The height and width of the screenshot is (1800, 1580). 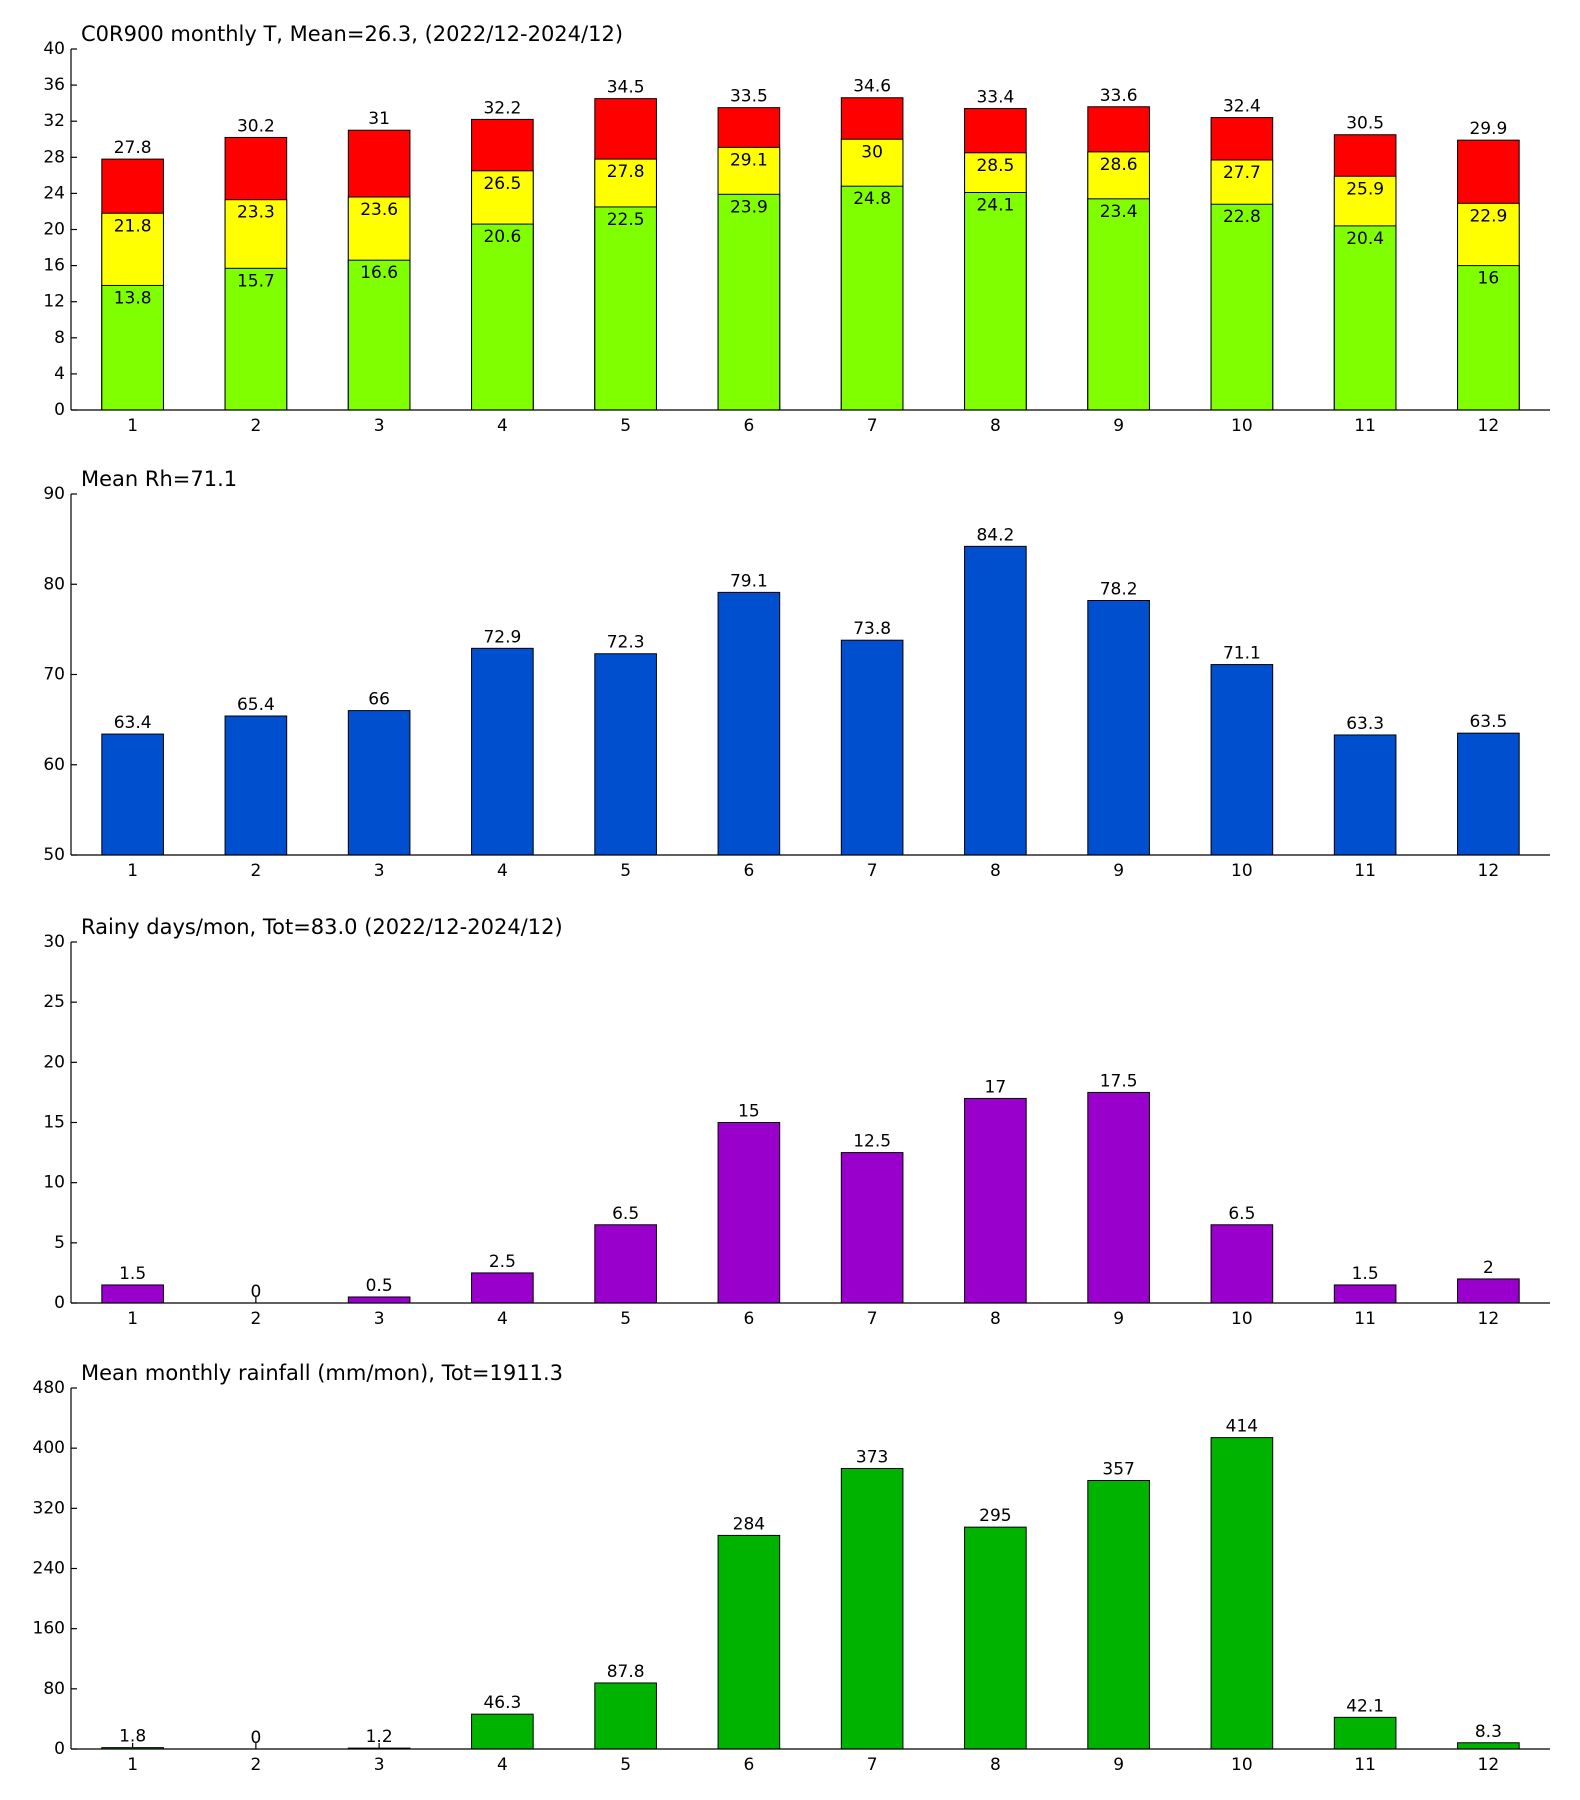 I want to click on y-tick-label: 5, so click(x=59, y=1243).